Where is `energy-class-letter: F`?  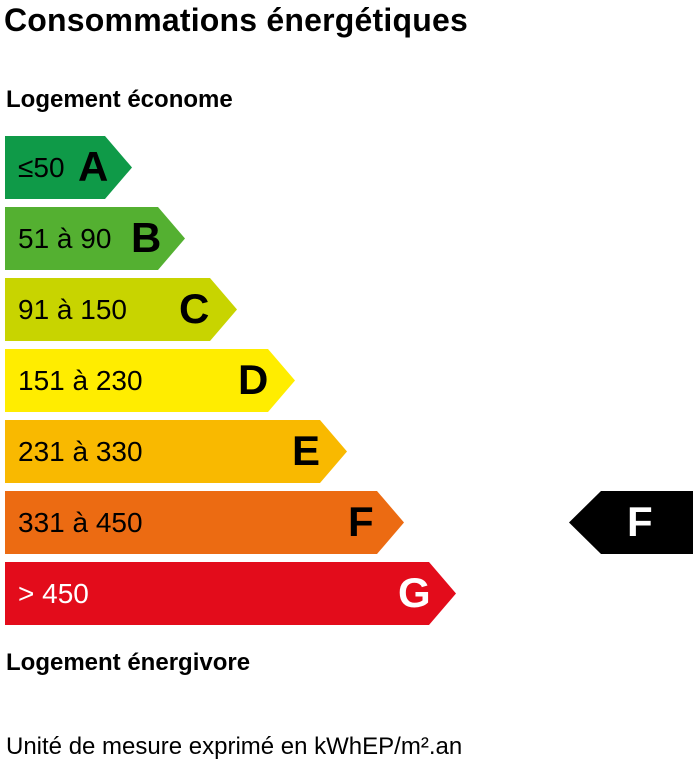
energy-class-letter: F is located at coordinates (361, 521).